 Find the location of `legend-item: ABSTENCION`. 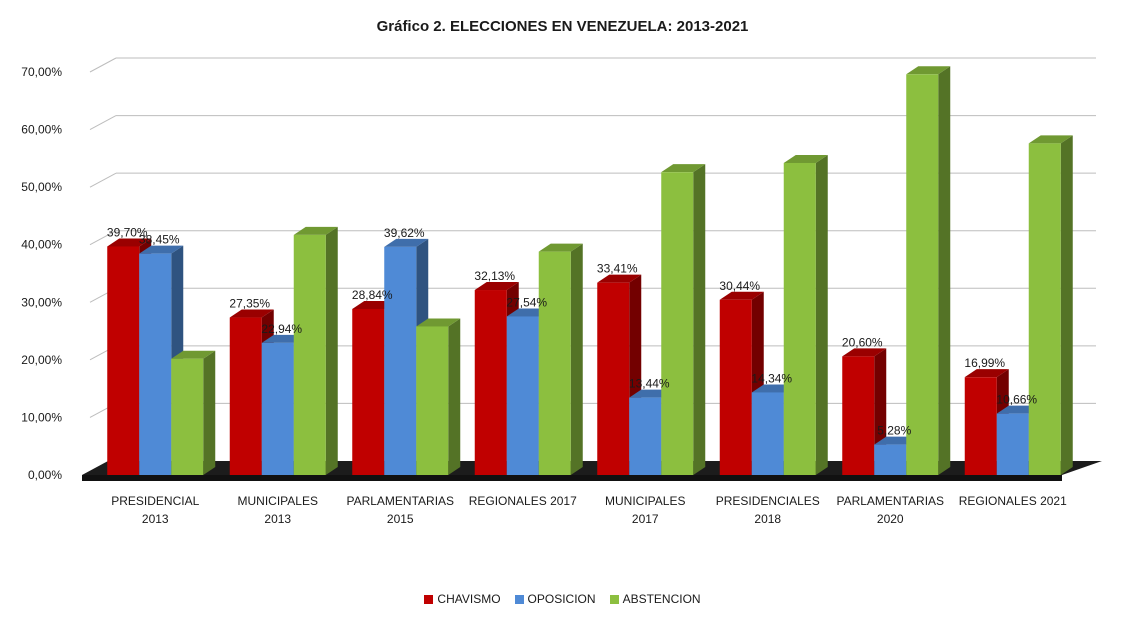

legend-item: ABSTENCION is located at coordinates (655, 599).